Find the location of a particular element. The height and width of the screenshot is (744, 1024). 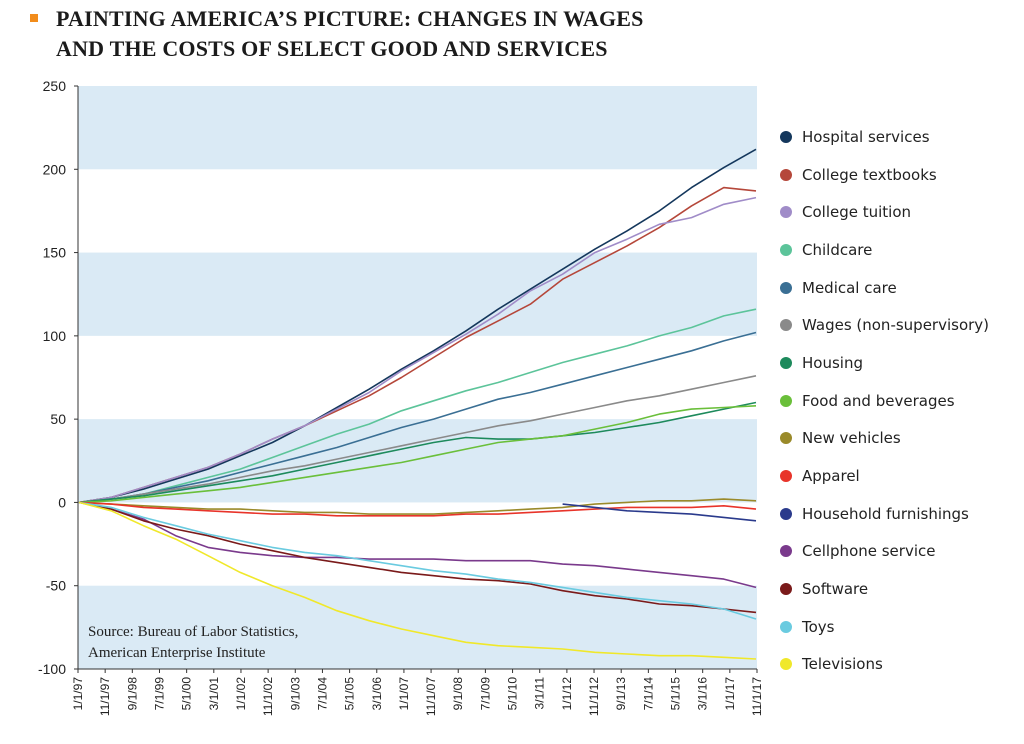

x-tick-label: 1/1/07 is located at coordinates (404, 694).